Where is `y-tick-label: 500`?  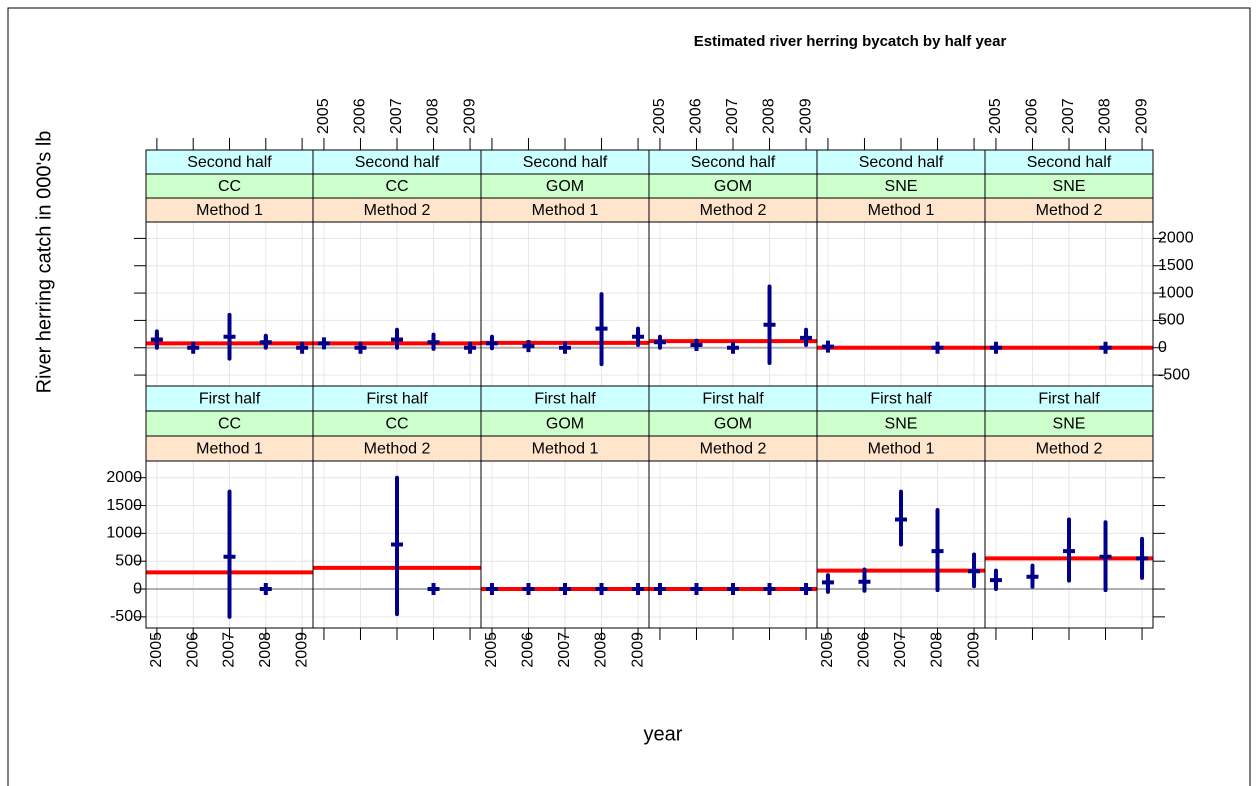 y-tick-label: 500 is located at coordinates (128, 560).